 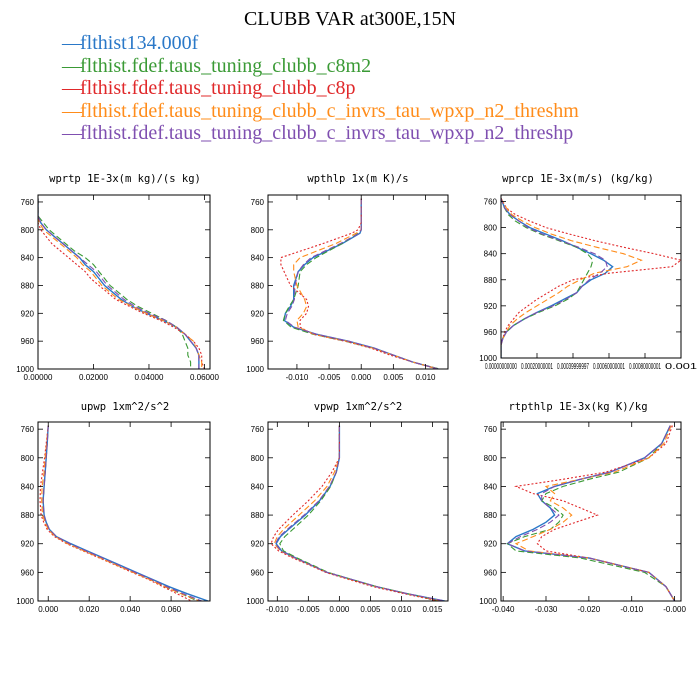 I want to click on x-tick-label: 0.020, so click(x=89, y=609).